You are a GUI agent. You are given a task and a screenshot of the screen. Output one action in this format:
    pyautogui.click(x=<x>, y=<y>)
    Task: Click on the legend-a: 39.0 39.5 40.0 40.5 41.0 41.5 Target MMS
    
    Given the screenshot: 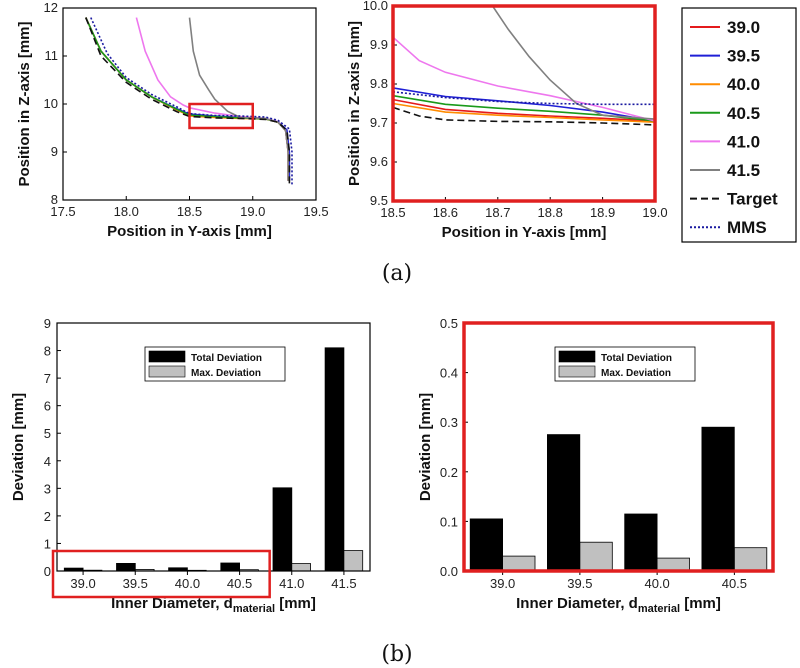 What is the action you would take?
    pyautogui.click(x=739, y=125)
    